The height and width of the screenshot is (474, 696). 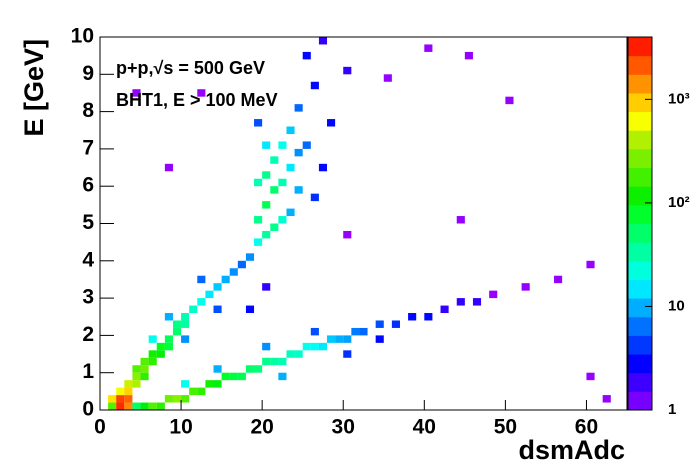 I want to click on y-tick-label: 6, so click(x=88, y=185).